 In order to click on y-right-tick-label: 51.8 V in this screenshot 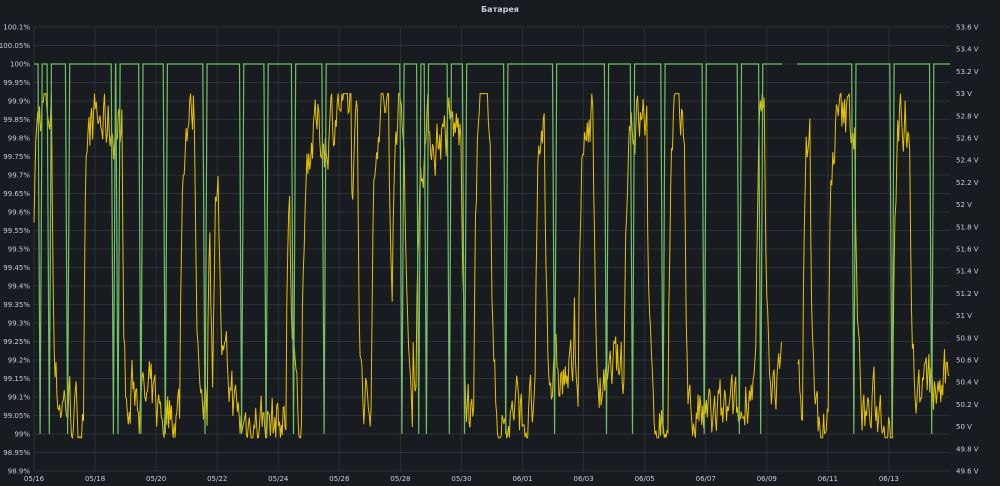, I will do `click(967, 227)`.